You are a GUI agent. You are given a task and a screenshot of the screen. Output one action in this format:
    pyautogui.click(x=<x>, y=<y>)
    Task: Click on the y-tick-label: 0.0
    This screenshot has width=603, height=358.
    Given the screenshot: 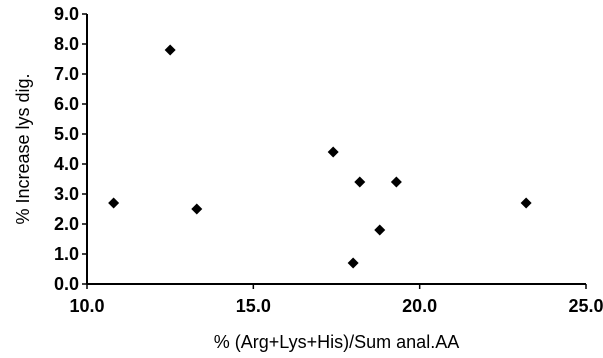 What is the action you would take?
    pyautogui.click(x=66, y=284)
    